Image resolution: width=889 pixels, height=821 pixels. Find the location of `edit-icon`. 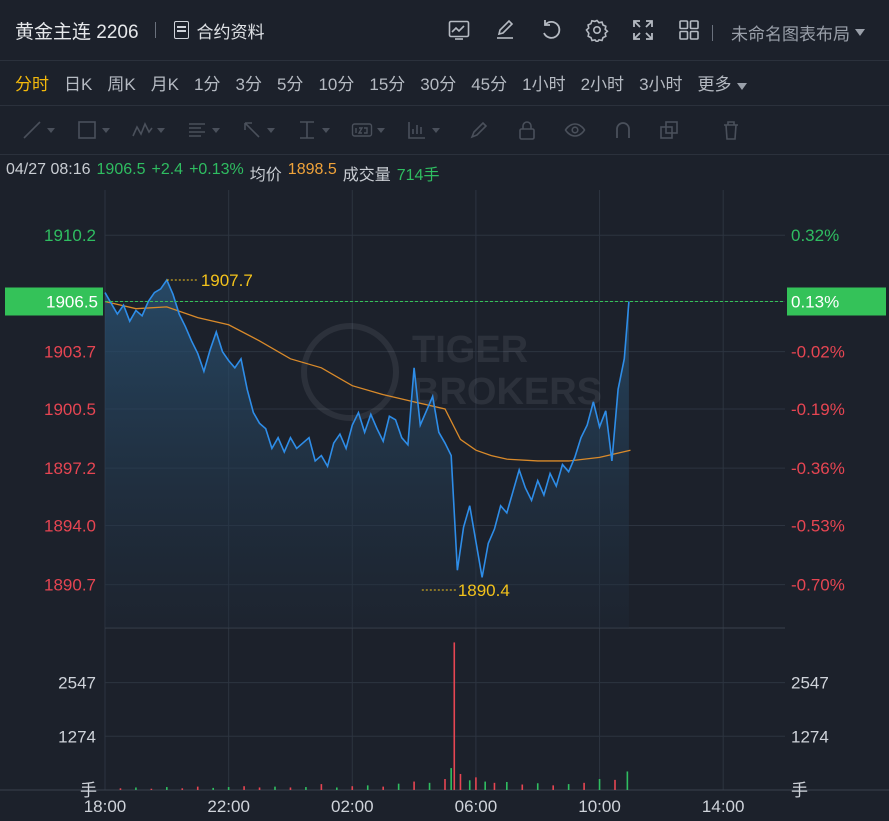

edit-icon is located at coordinates (505, 30).